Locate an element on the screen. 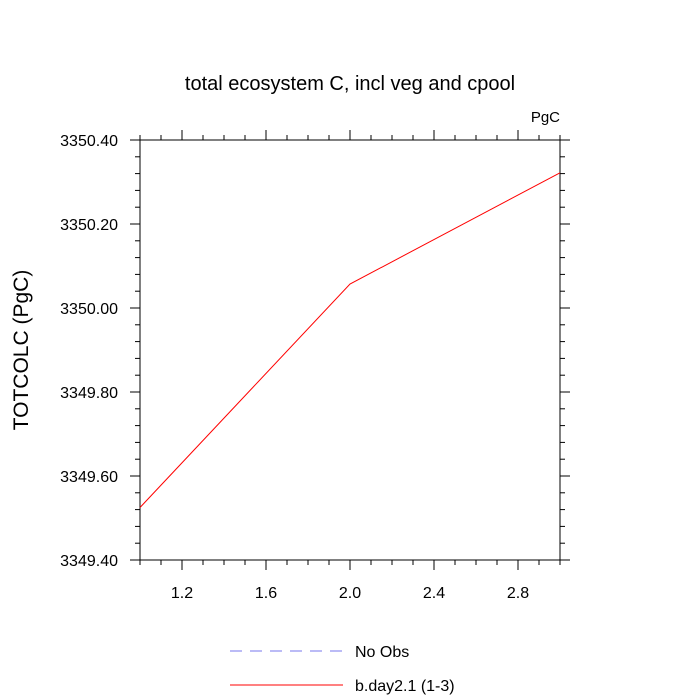 The image size is (700, 700). legend-label-0: No Obs is located at coordinates (382, 652).